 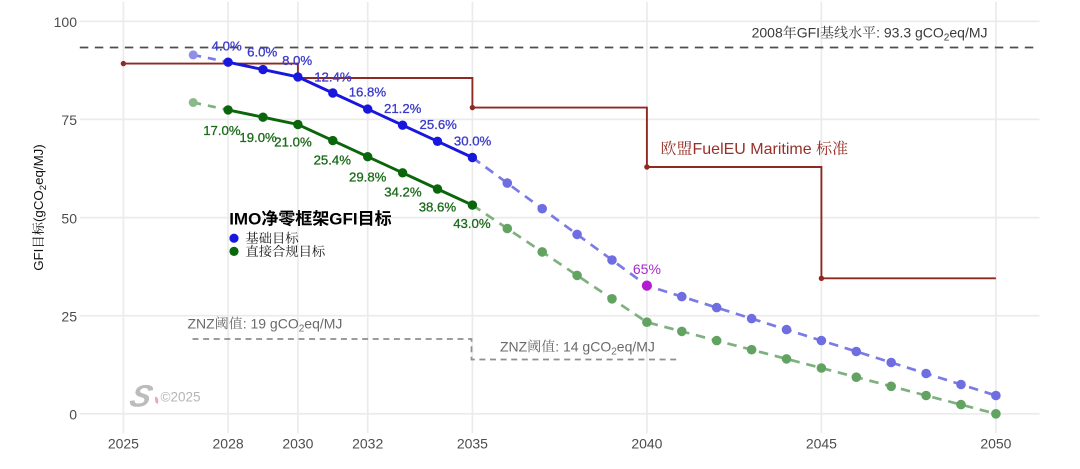 I want to click on svg-text: 25.6%, so click(x=438, y=124).